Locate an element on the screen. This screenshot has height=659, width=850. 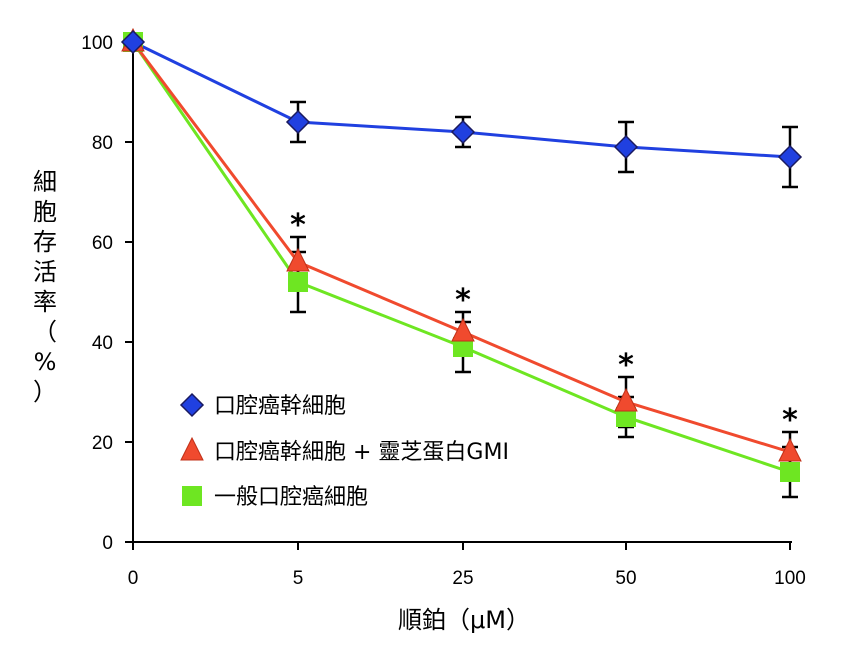
y-axis-title-char: % is located at coordinates (45, 362).